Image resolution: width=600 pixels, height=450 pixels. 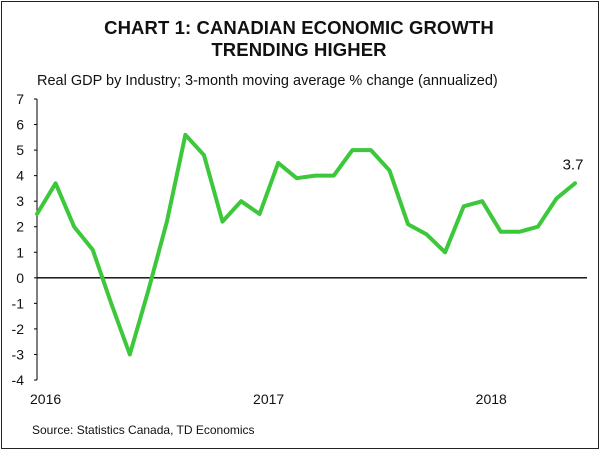 What do you see at coordinates (18, 354) in the screenshot?
I see `y-tick-label: -3` at bounding box center [18, 354].